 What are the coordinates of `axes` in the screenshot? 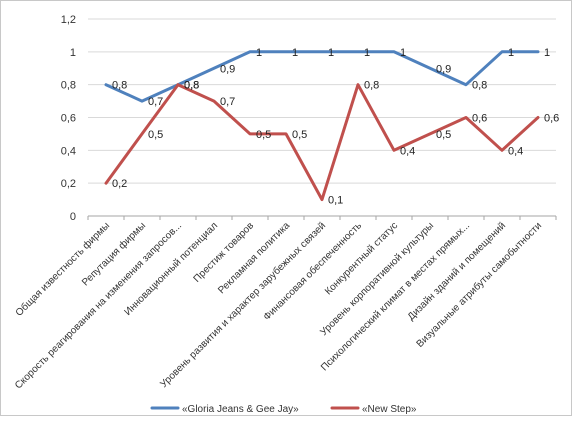 It's located at (322, 217).